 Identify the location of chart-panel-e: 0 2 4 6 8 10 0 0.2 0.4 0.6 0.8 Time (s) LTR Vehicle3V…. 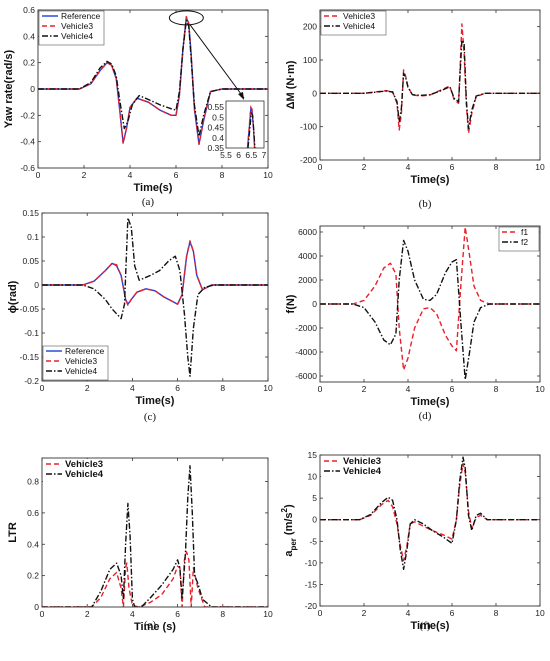
(140, 545).